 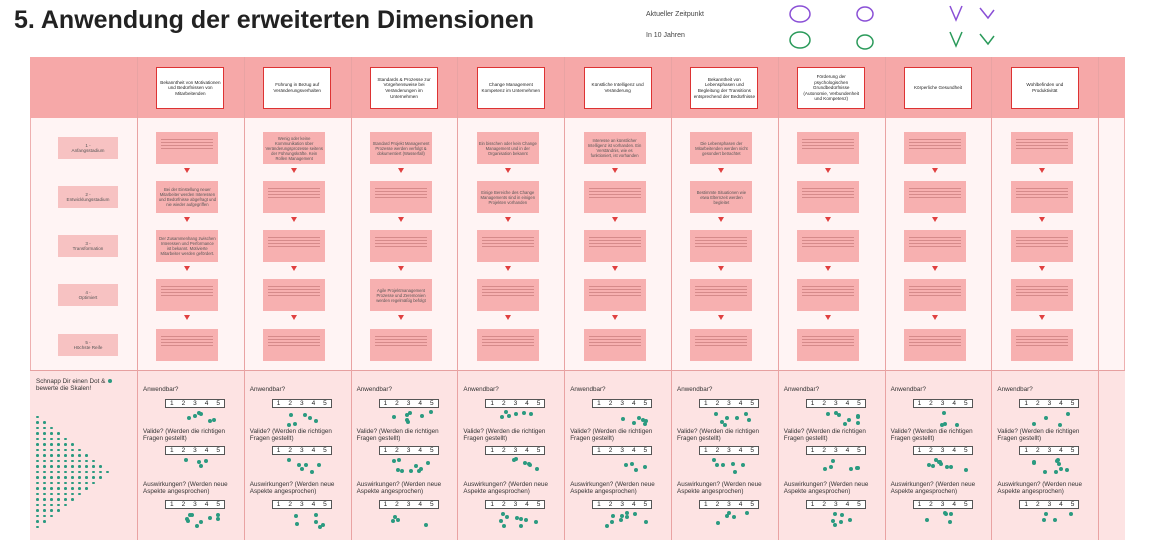 I want to click on row-name: Entwicklungsstadium, so click(x=88, y=199).